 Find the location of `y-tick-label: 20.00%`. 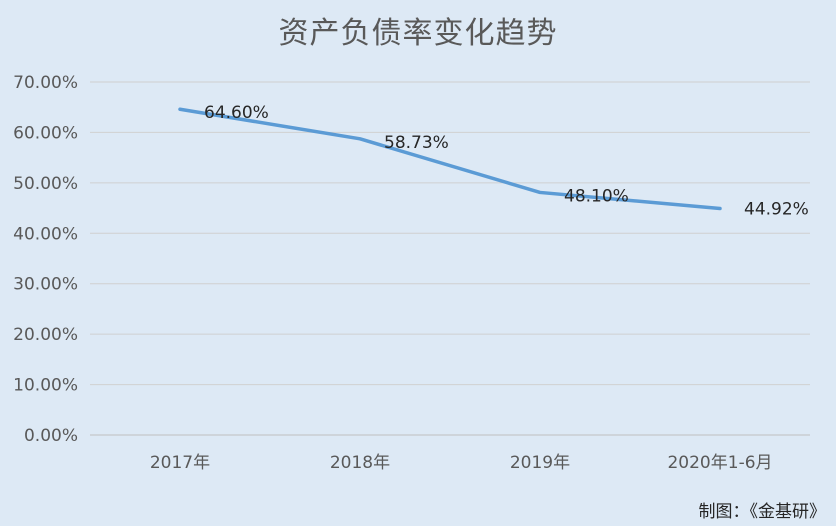

y-tick-label: 20.00% is located at coordinates (45, 335).